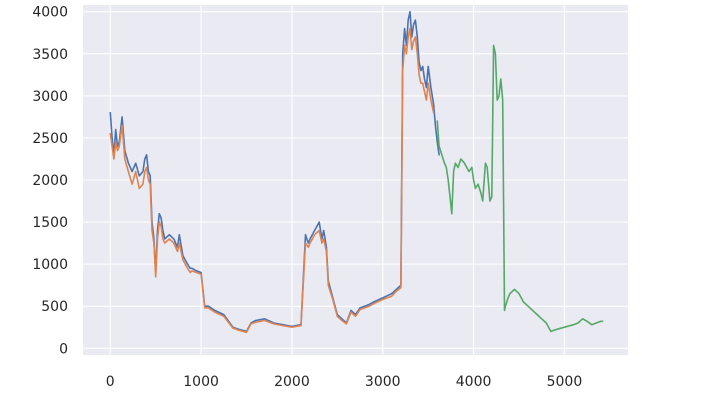 The image size is (720, 413). I want to click on x-tick-label: 1000, so click(201, 382).